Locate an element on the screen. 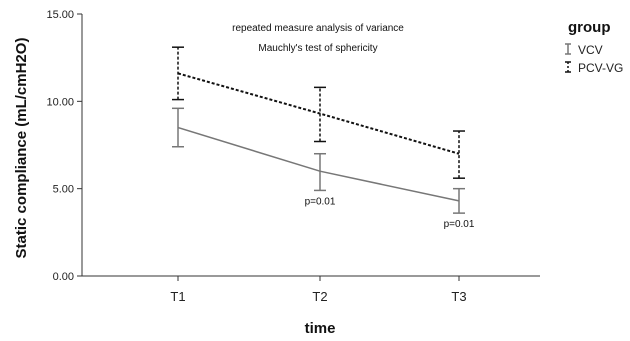  y-tick-label: 15.00 is located at coordinates (60, 15).